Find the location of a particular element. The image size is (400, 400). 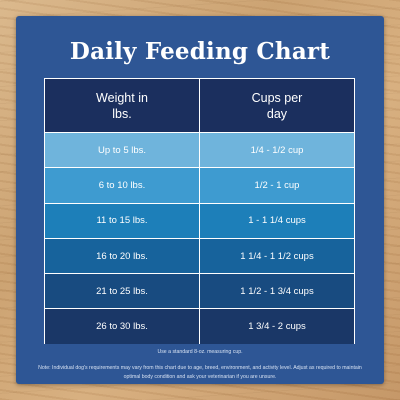

weight-cell: 6 to 10 lbs. is located at coordinates (122, 185).